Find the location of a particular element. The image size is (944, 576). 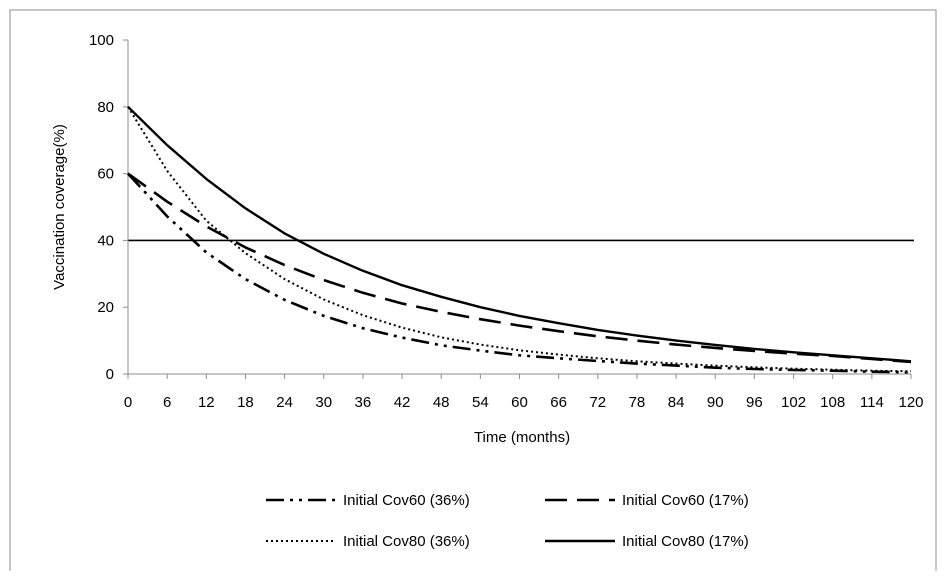

x-tick-label: 18 is located at coordinates (245, 402).